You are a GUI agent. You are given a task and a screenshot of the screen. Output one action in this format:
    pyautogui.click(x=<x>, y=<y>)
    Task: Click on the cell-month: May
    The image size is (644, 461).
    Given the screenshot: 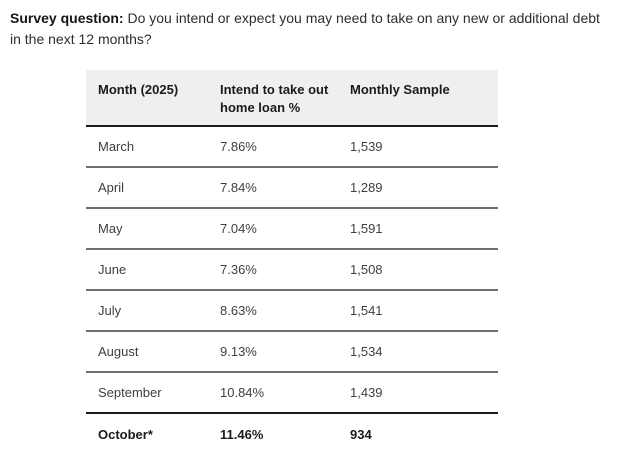 What is the action you would take?
    pyautogui.click(x=147, y=229)
    